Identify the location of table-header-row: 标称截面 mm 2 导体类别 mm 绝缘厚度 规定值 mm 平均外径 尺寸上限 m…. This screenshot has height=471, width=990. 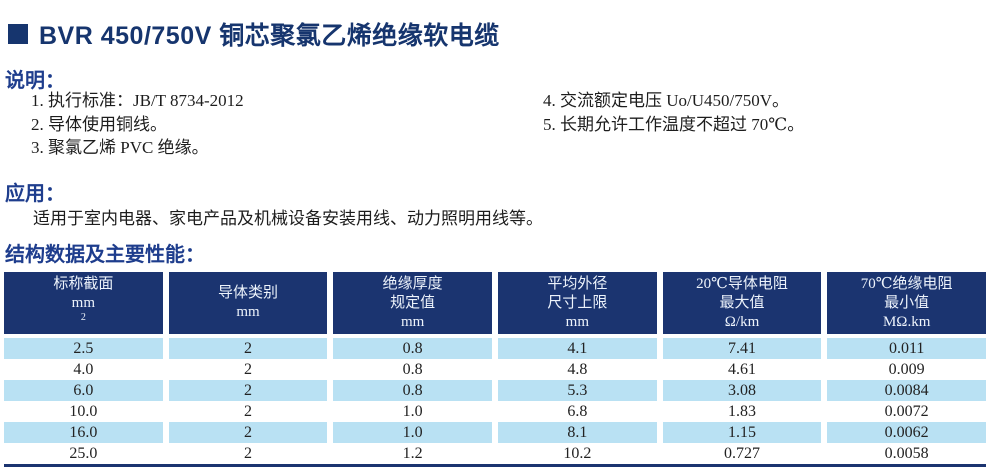
(495, 303).